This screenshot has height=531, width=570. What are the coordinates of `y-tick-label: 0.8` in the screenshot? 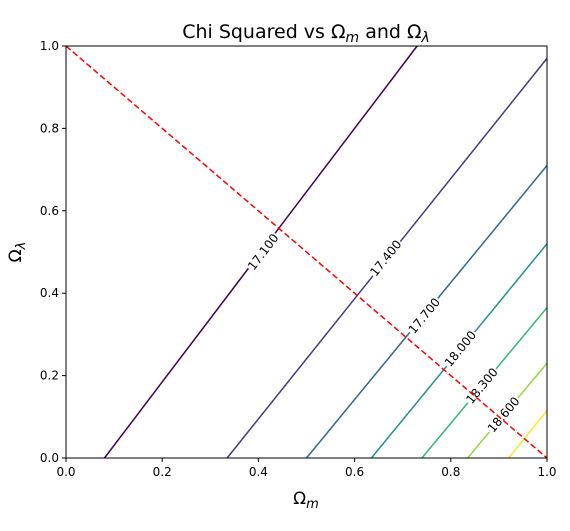 It's located at (49, 128).